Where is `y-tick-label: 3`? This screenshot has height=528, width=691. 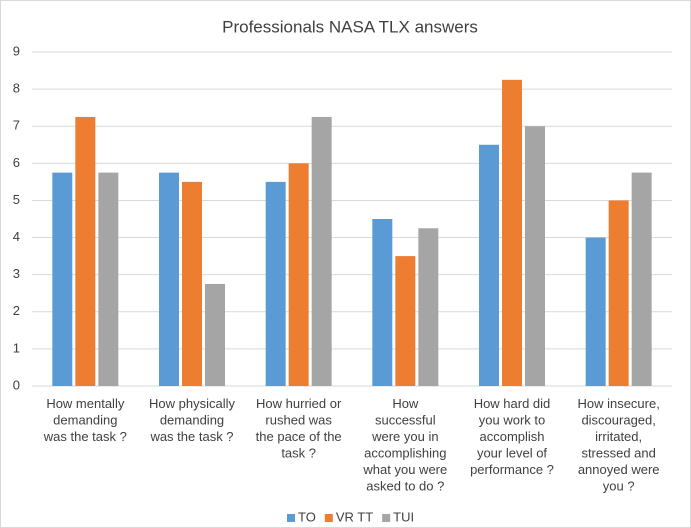 y-tick-label: 3 is located at coordinates (16, 273).